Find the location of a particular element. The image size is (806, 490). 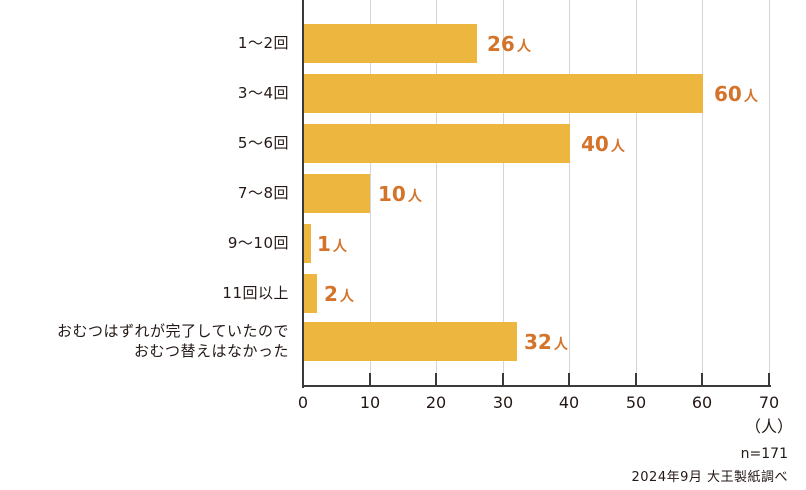

category-label: 7〜8回 is located at coordinates (263, 193).